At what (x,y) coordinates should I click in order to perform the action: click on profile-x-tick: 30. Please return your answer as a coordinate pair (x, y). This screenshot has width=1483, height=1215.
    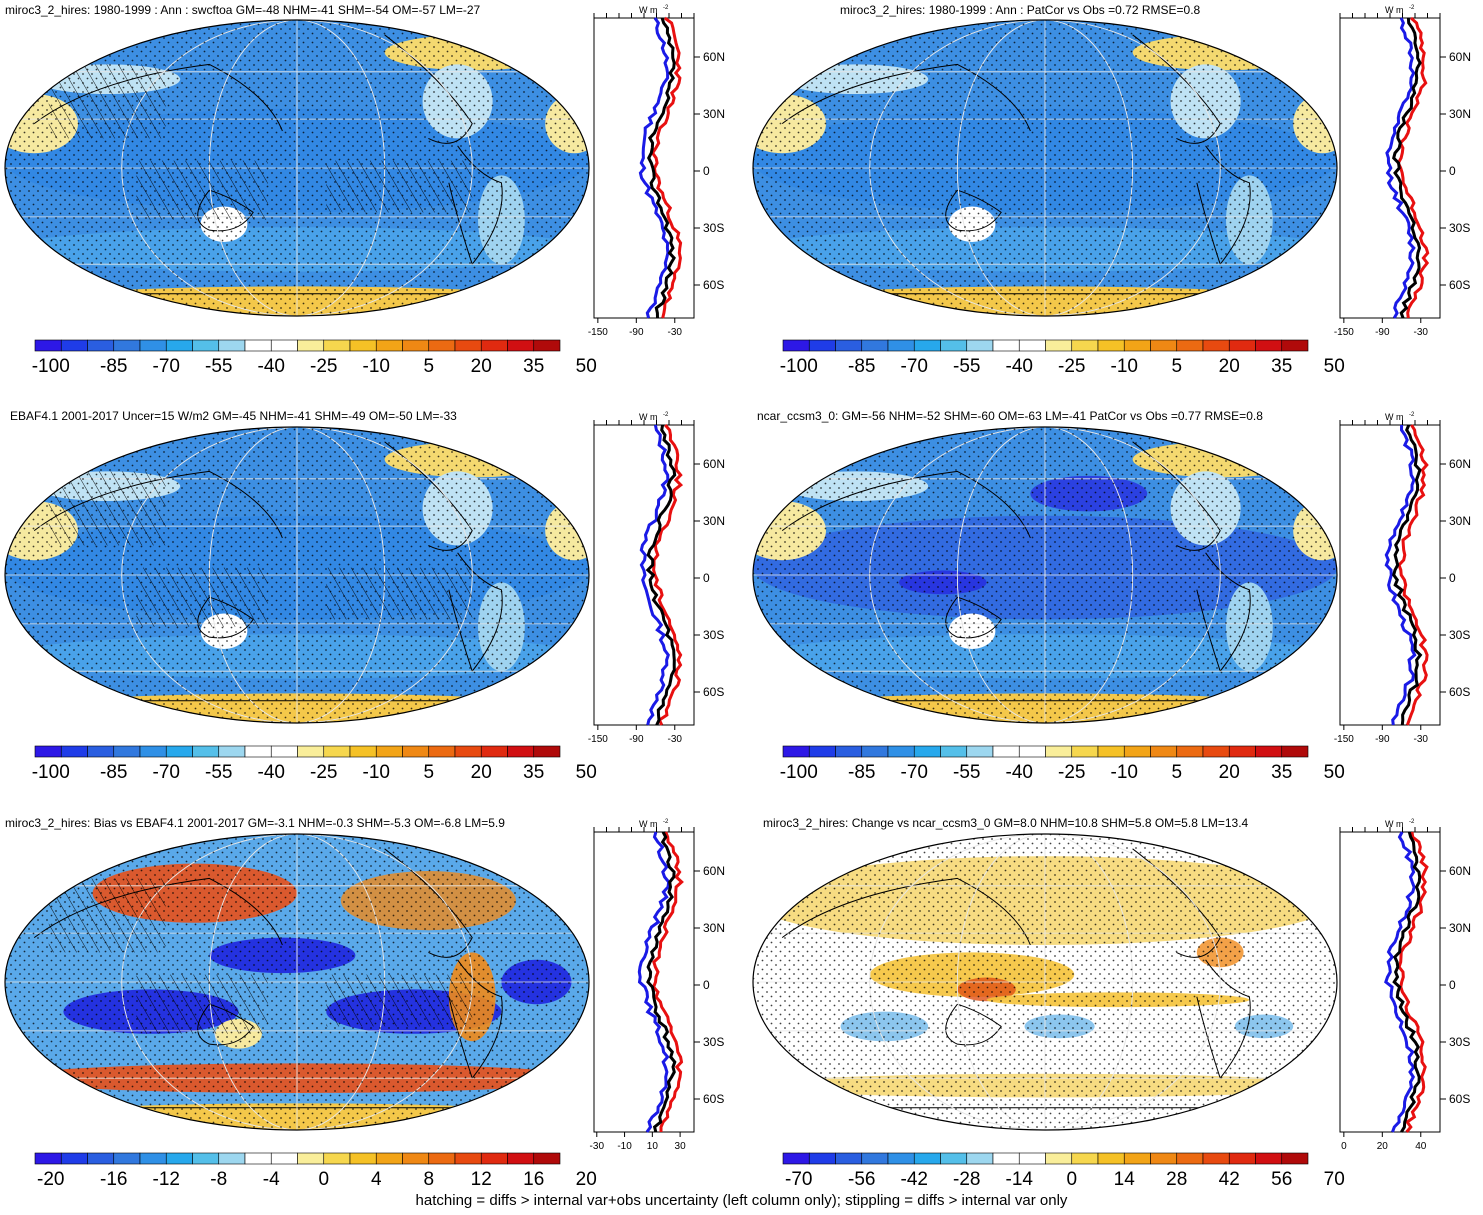
    Looking at the image, I should click on (681, 1146).